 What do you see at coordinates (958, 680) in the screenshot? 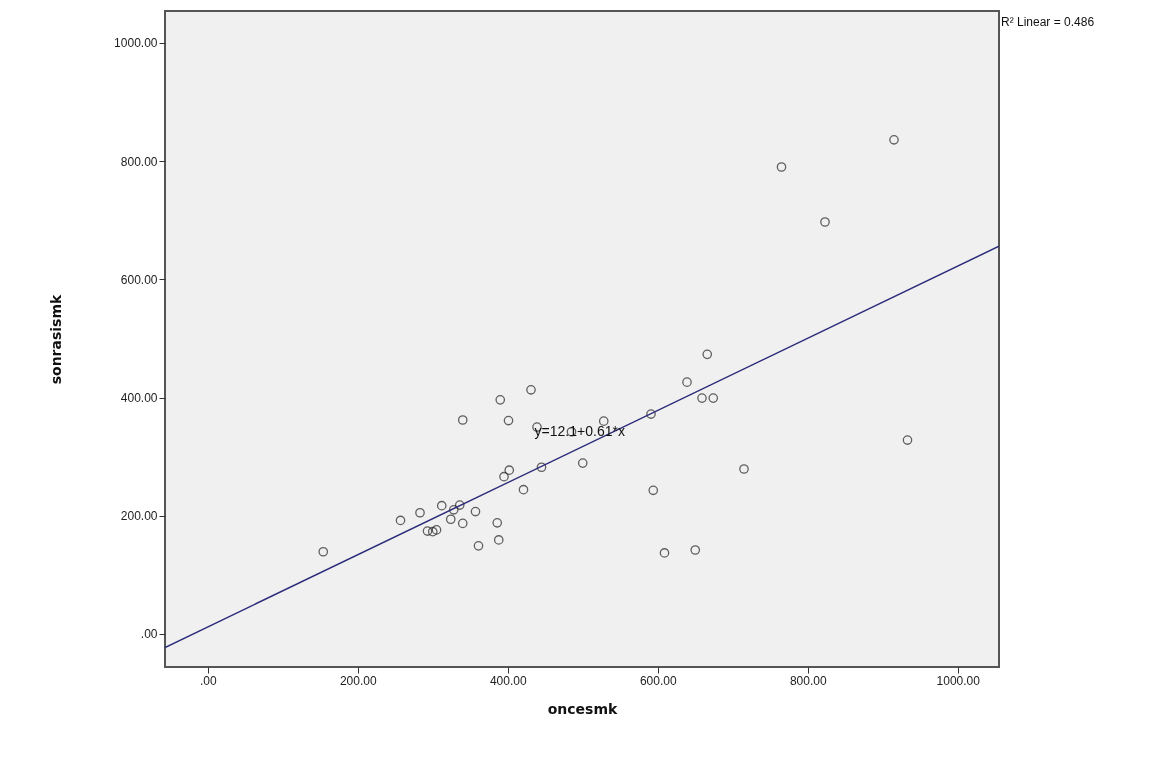
I see `x-tick-label: 1000.00` at bounding box center [958, 680].